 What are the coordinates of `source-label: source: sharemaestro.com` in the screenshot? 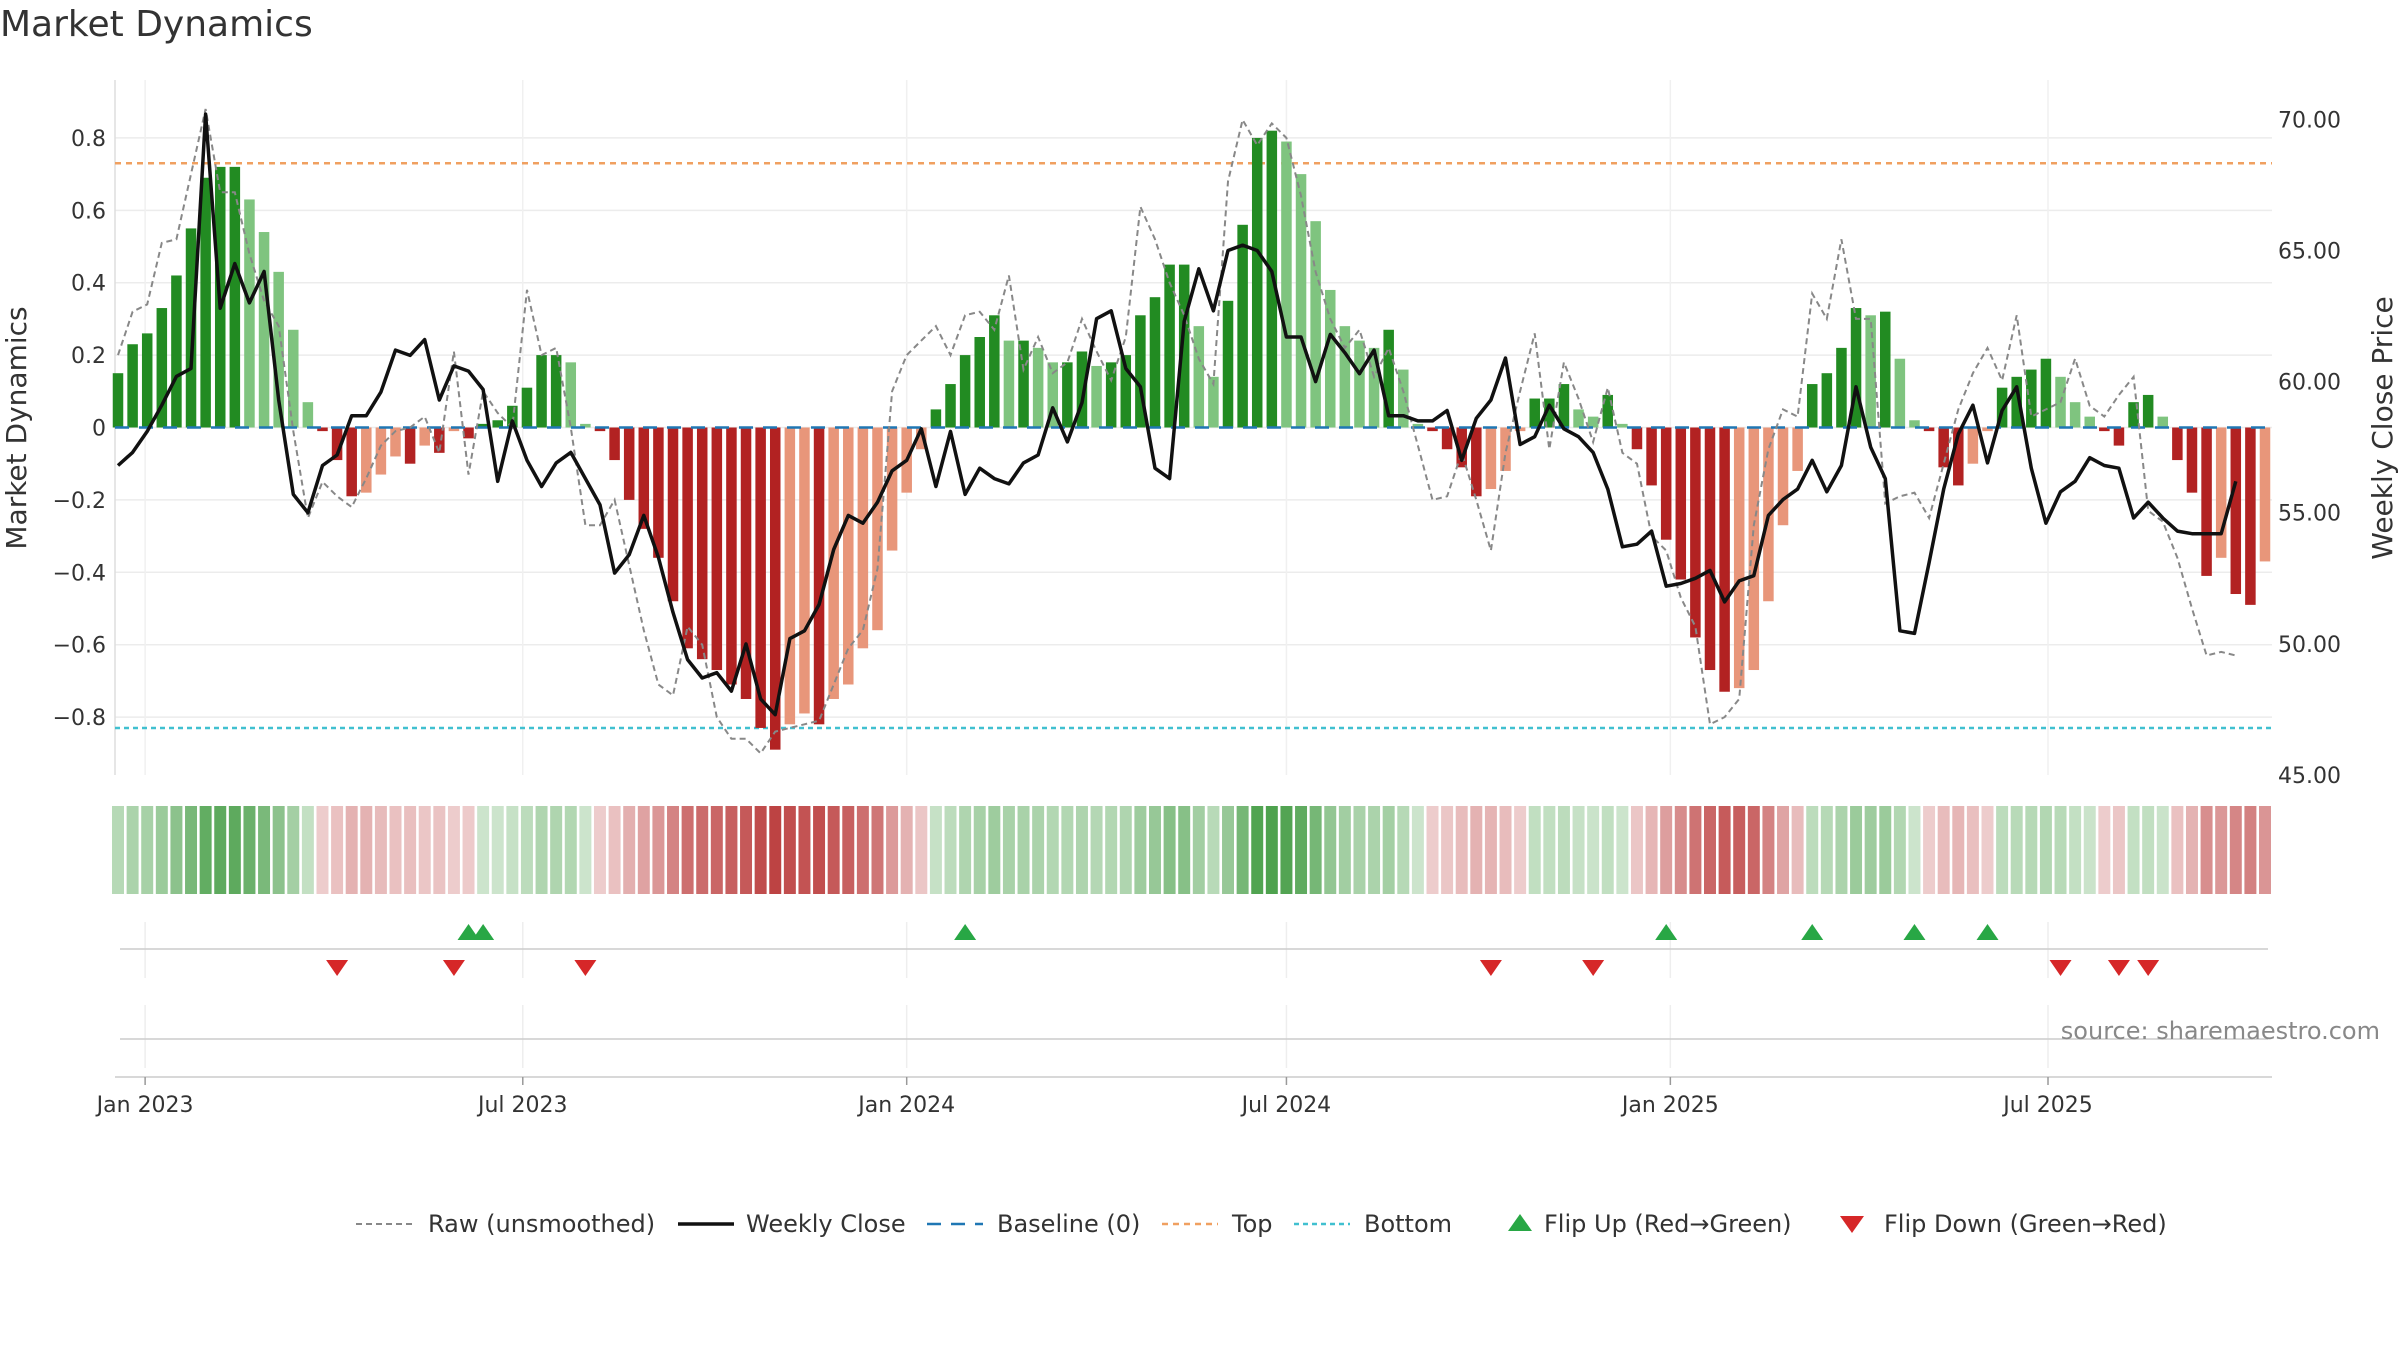 It's located at (2220, 1031).